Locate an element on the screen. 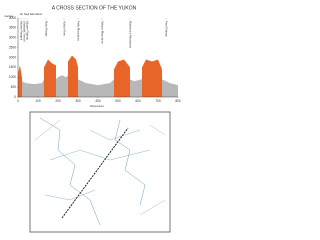  y-tick-label: 1000 is located at coordinates (12, 77).